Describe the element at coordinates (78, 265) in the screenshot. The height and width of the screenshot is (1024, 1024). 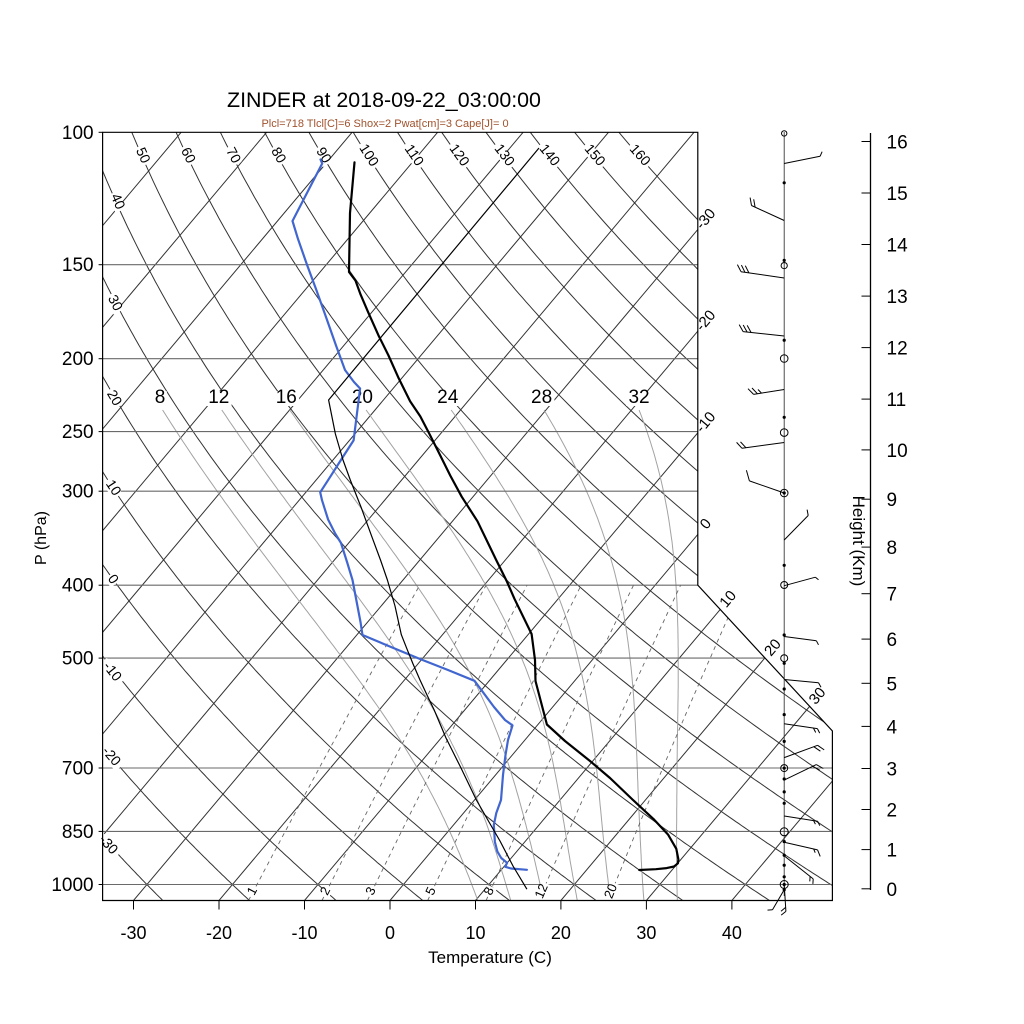
I see `svg-text: 150` at that location.